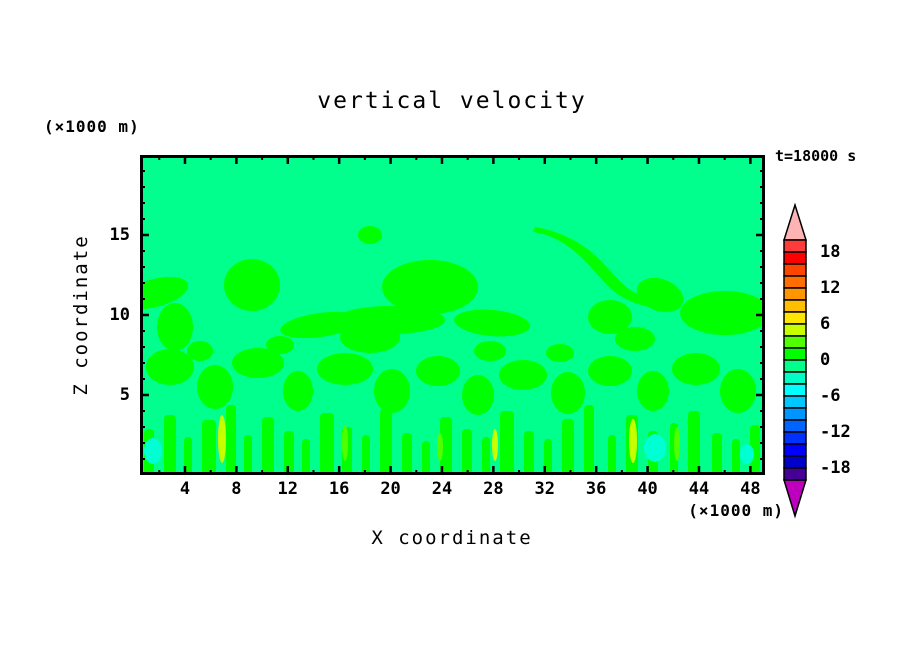  Describe the element at coordinates (339, 489) in the screenshot. I see `x-tick-label: 16` at that location.